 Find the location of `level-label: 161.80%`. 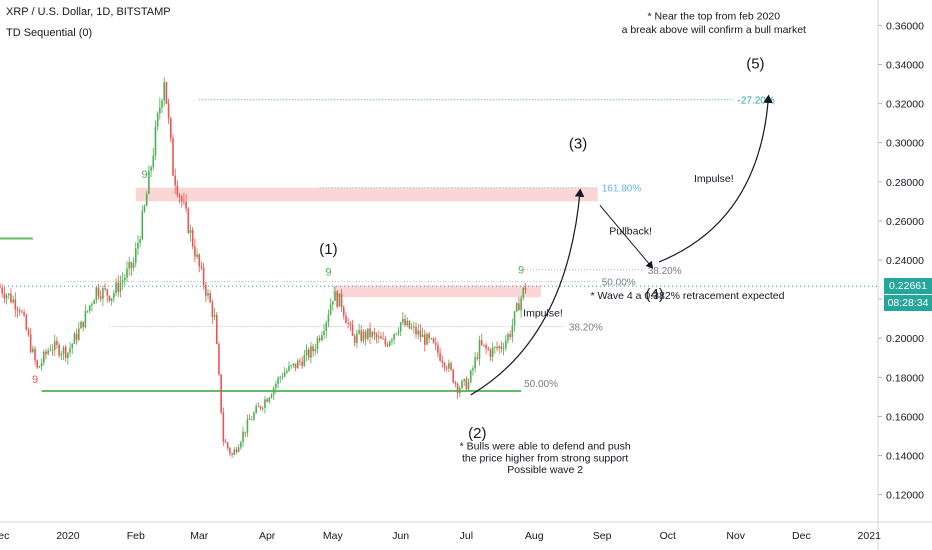

level-label: 161.80% is located at coordinates (622, 189).